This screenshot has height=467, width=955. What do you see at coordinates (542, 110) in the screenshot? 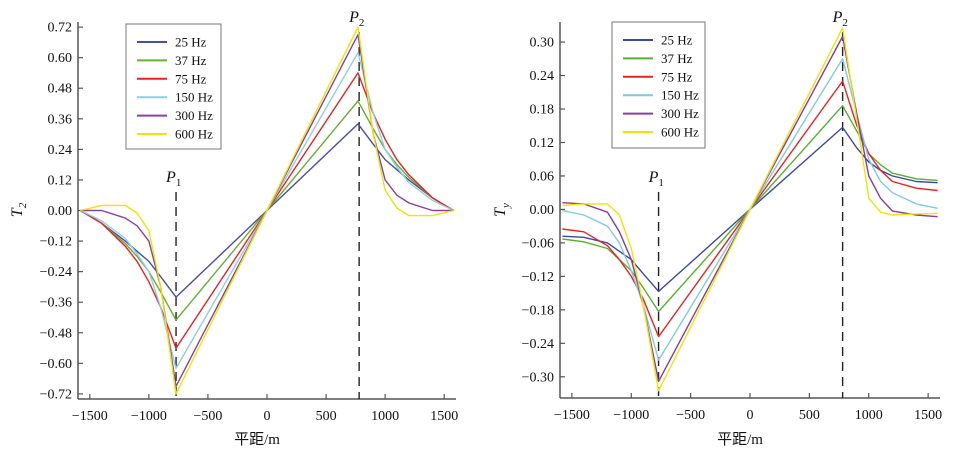
I see `y-tick-label: 0.18` at bounding box center [542, 110].